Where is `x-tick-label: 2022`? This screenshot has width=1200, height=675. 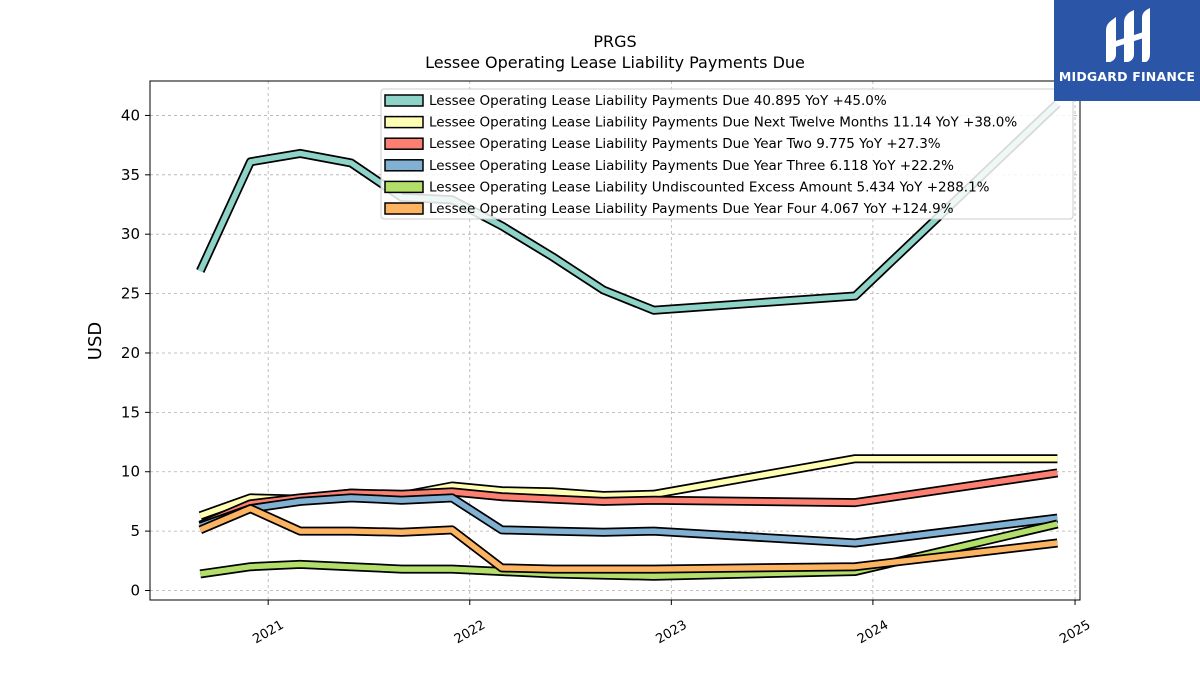
x-tick-label: 2022 is located at coordinates (470, 633).